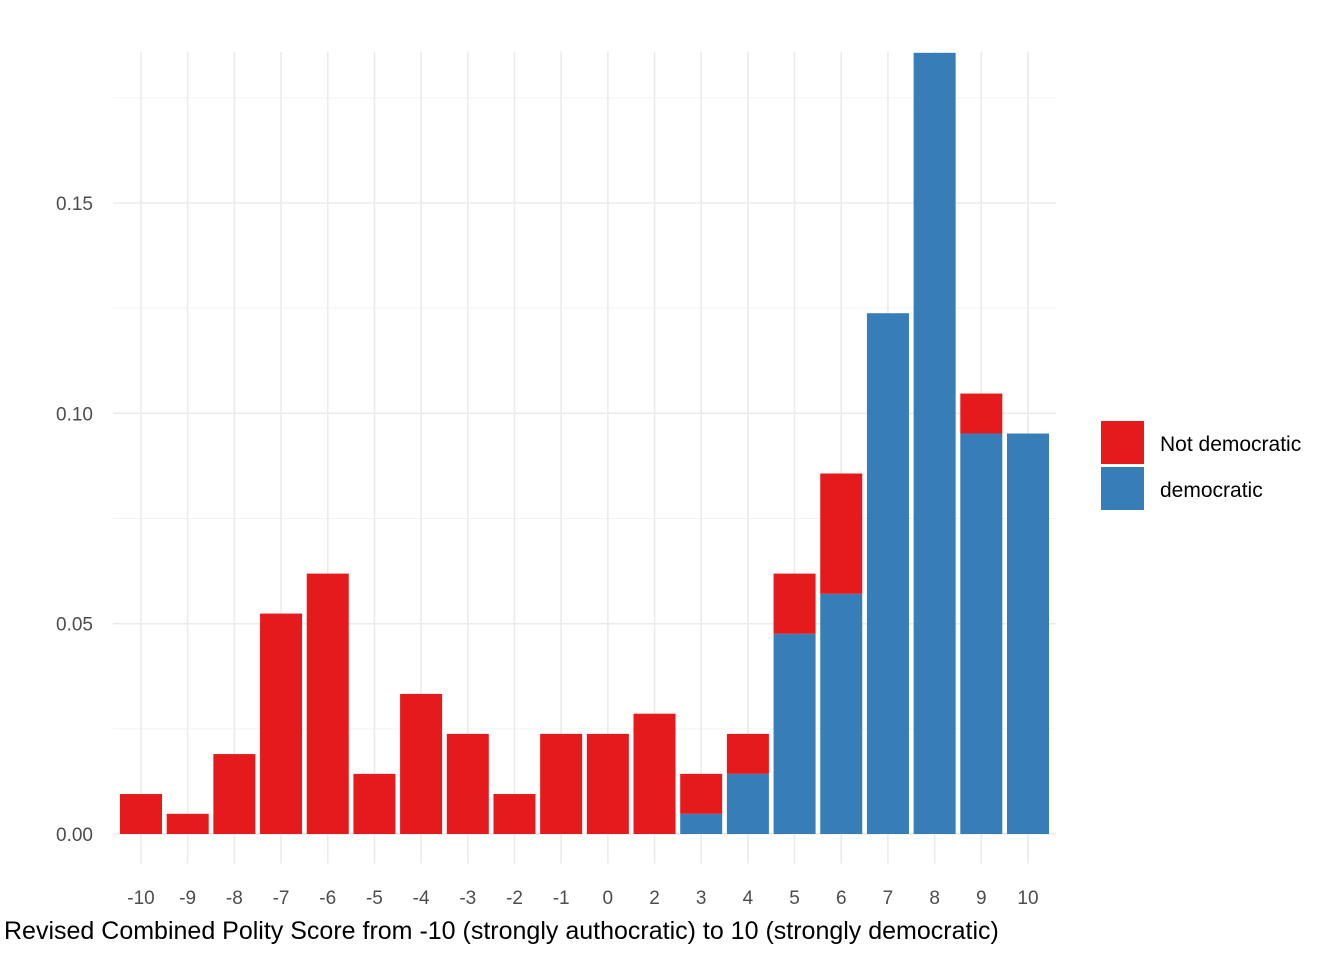 This screenshot has height=960, width=1344. Describe the element at coordinates (421, 763) in the screenshot. I see `bar-not-democratic--4` at that location.